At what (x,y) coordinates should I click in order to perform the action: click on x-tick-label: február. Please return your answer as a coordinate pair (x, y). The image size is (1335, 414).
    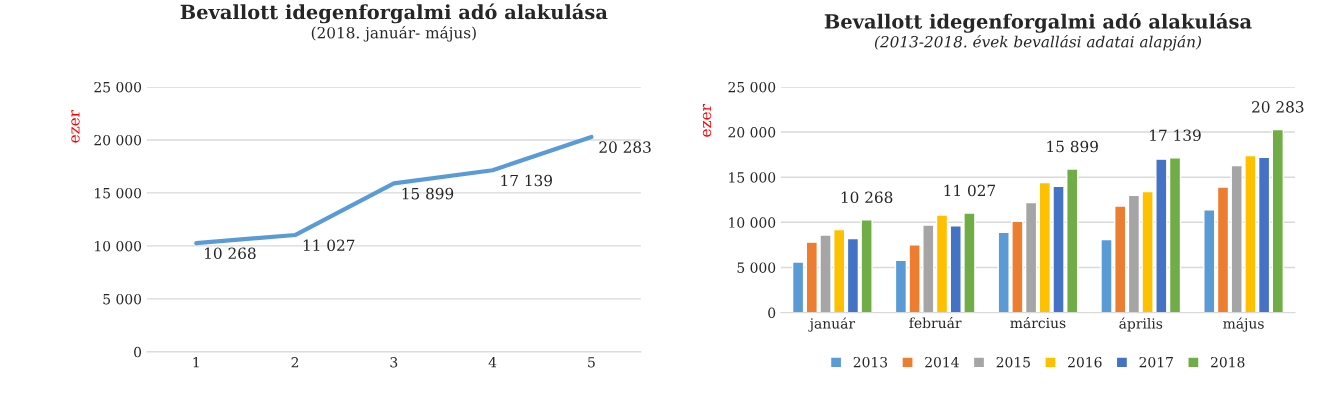
    Looking at the image, I should click on (935, 322).